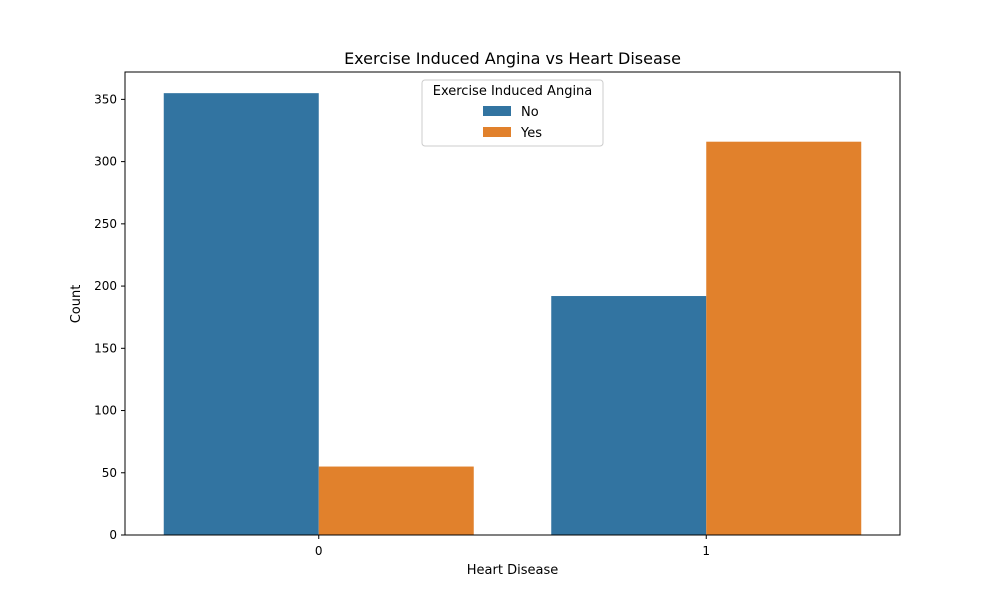 The image size is (1000, 600). I want to click on legend-swatch-no, so click(497, 111).